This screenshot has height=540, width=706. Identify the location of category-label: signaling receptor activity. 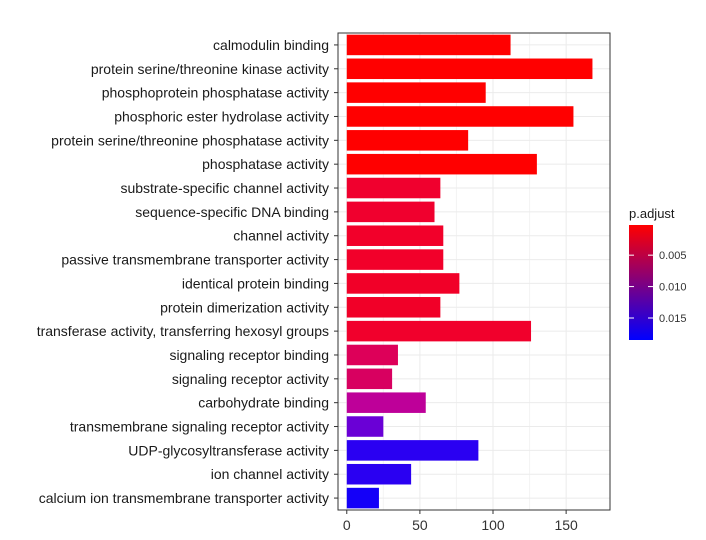
(250, 379).